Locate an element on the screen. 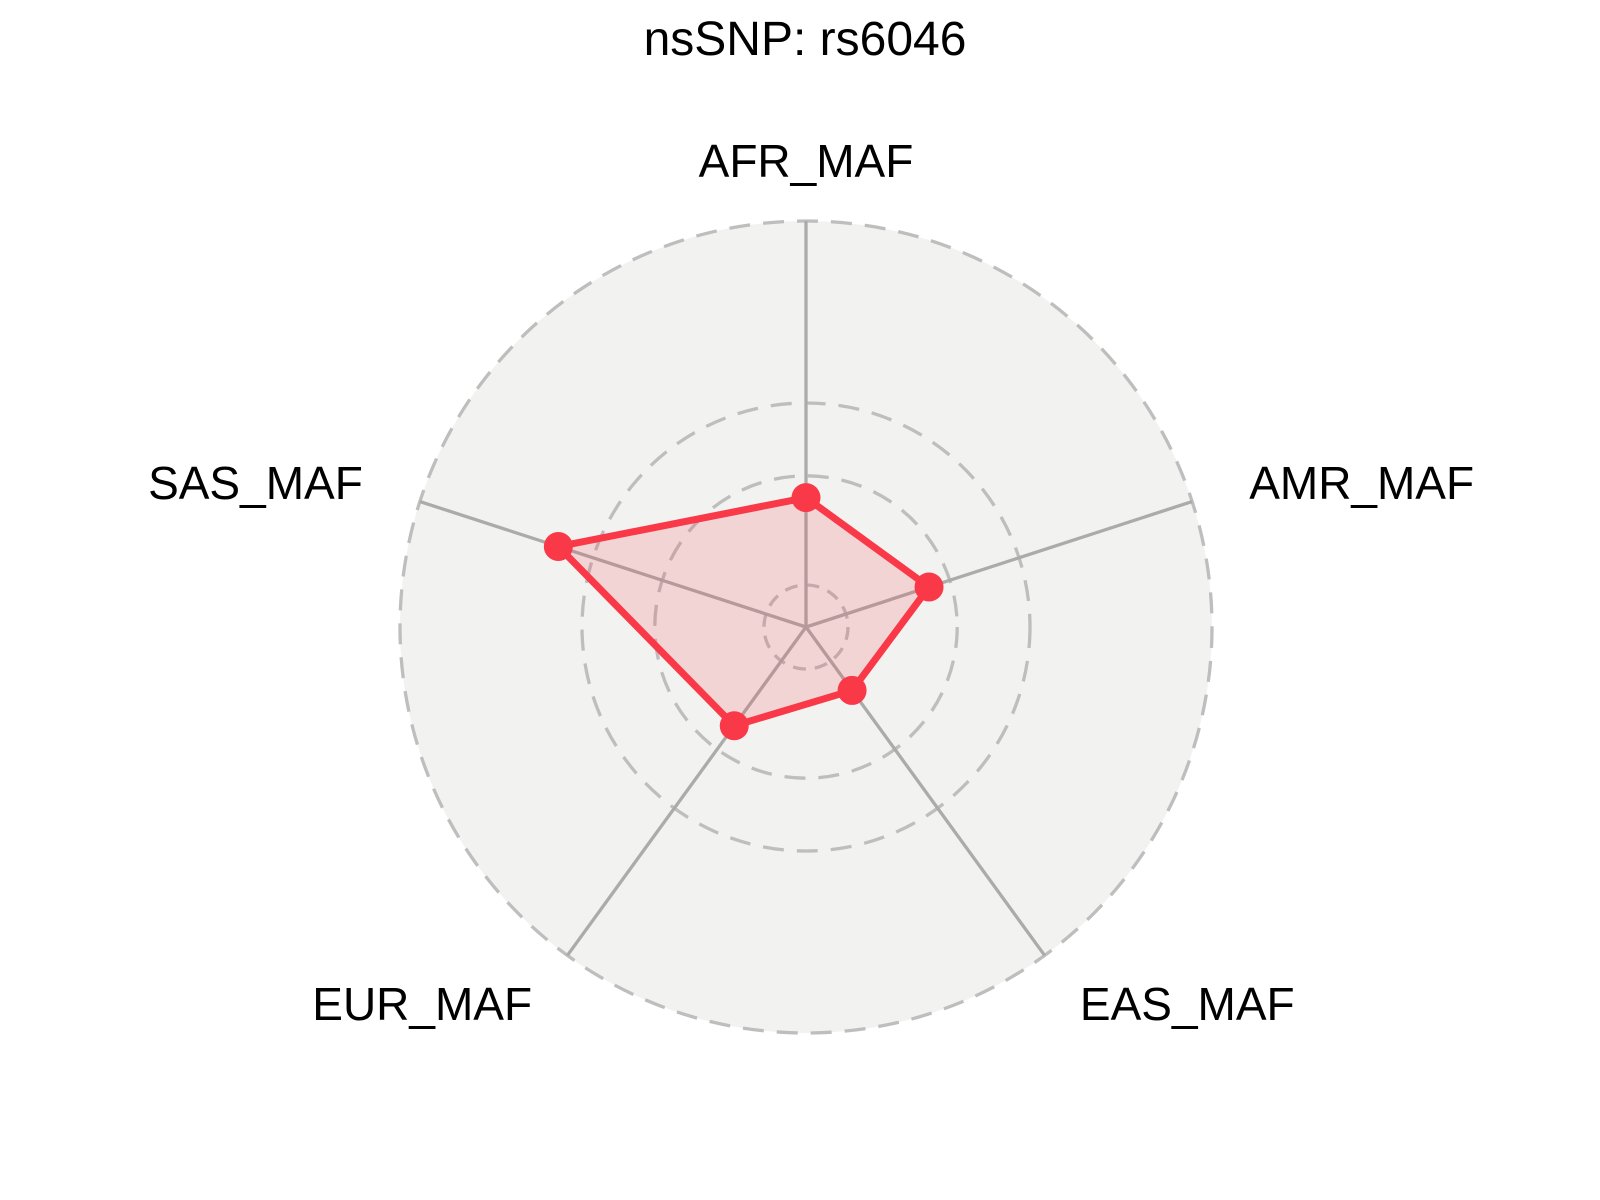 This screenshot has width=1600, height=1200. axis-label-eas_maf: EAS_MAF is located at coordinates (1187, 1004).